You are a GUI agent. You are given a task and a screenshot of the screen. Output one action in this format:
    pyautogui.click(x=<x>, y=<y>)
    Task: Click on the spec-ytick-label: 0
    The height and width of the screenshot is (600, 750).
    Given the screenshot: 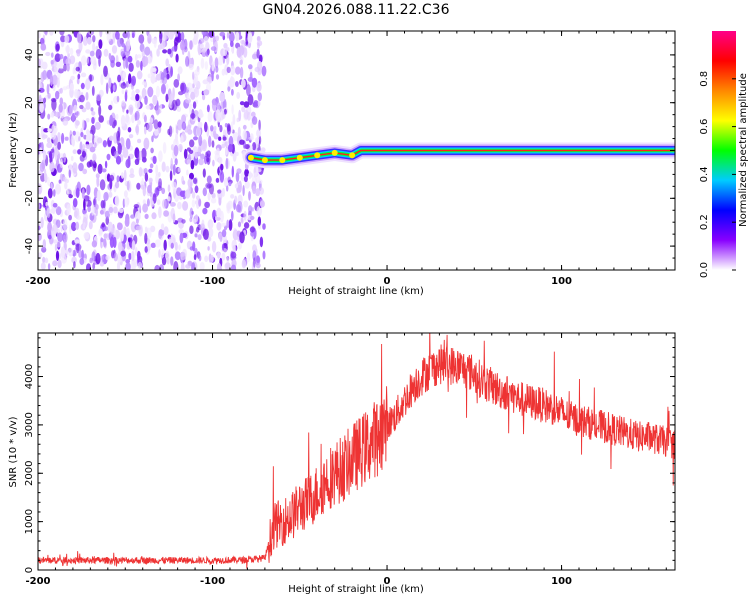 What is the action you would take?
    pyautogui.click(x=29, y=150)
    